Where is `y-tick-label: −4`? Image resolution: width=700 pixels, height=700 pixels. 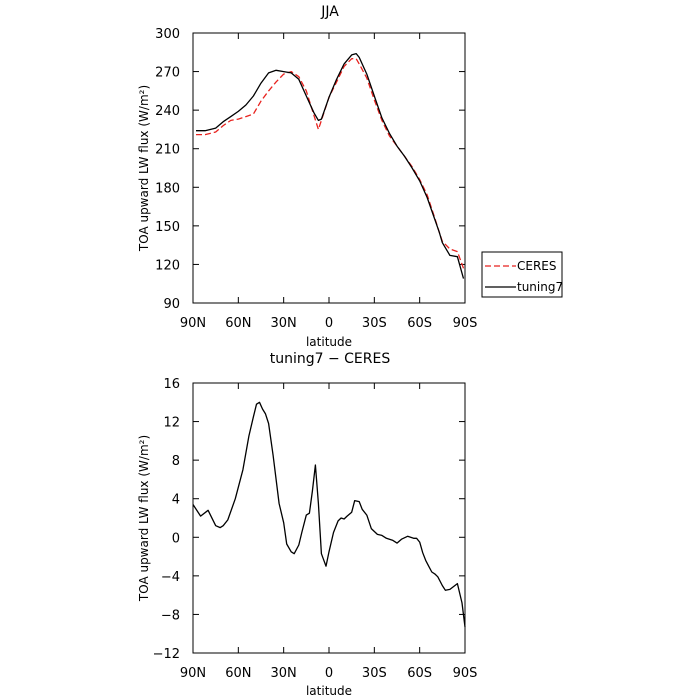 y-tick-label: −4 is located at coordinates (170, 577).